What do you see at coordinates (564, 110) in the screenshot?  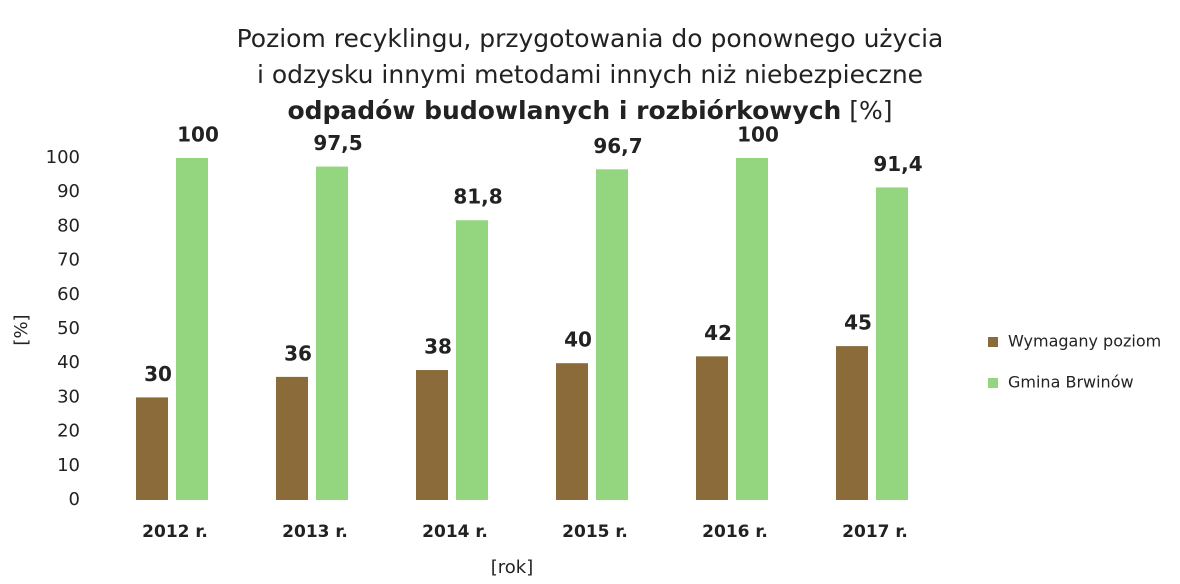 I see `chart-title-bold: odpadów budowlanych i rozbiórkowych` at bounding box center [564, 110].